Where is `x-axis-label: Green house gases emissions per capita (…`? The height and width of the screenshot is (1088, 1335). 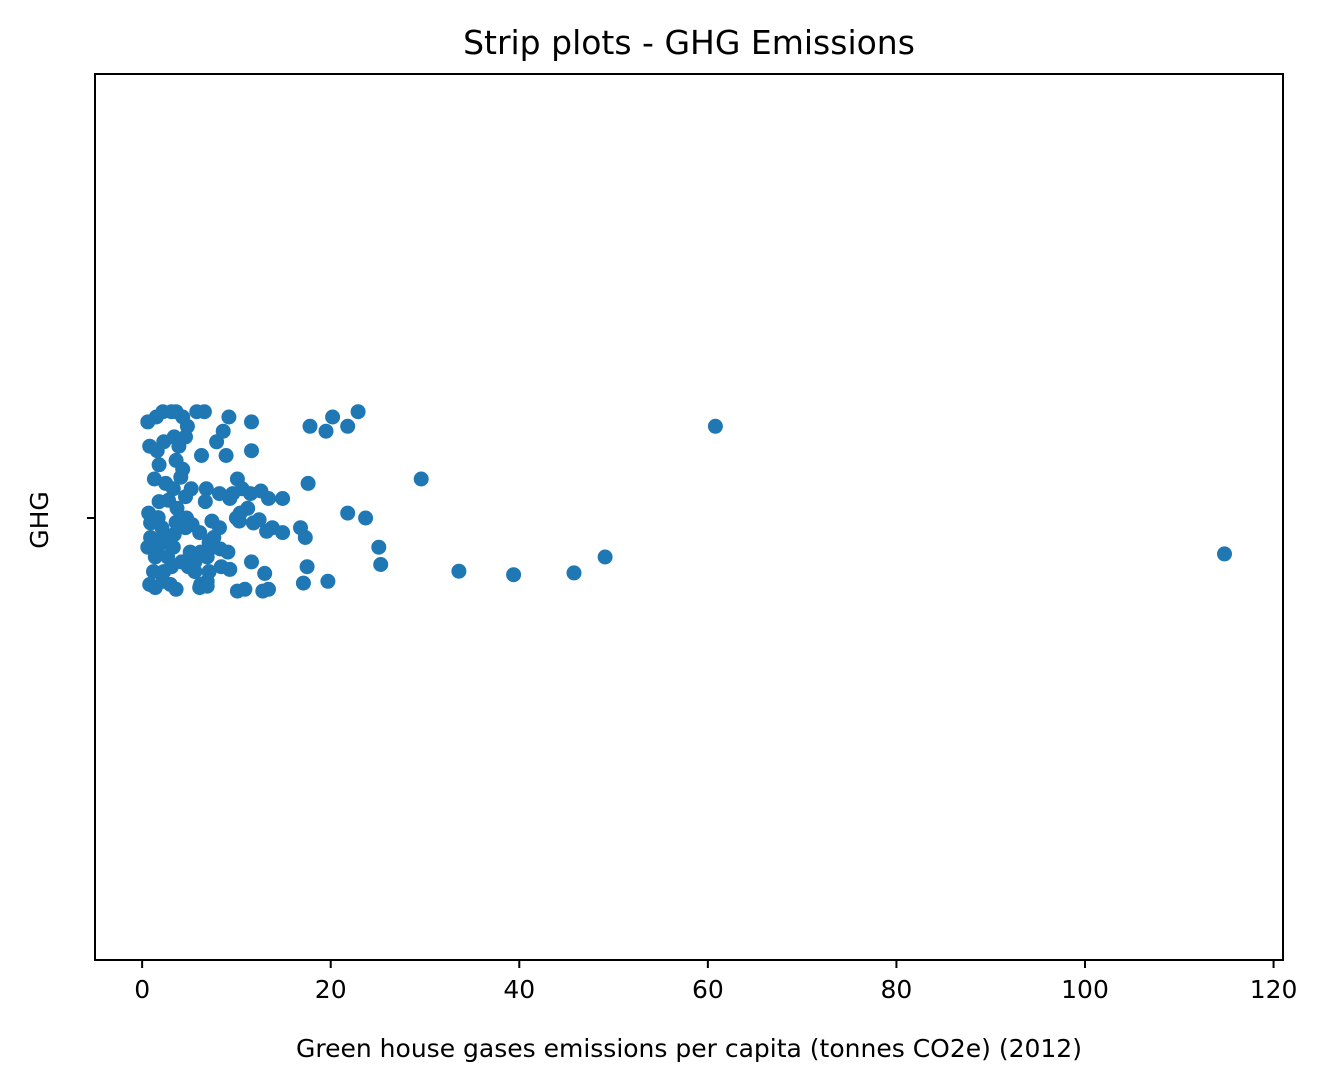
x-axis-label: Green house gases emissions per capita (… is located at coordinates (689, 1048).